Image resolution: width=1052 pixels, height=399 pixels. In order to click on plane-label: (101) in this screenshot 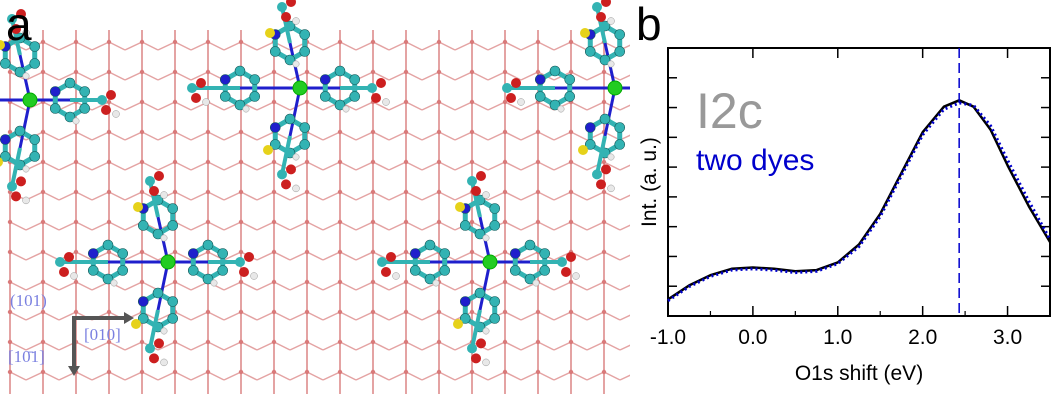, I will do `click(28, 300)`.